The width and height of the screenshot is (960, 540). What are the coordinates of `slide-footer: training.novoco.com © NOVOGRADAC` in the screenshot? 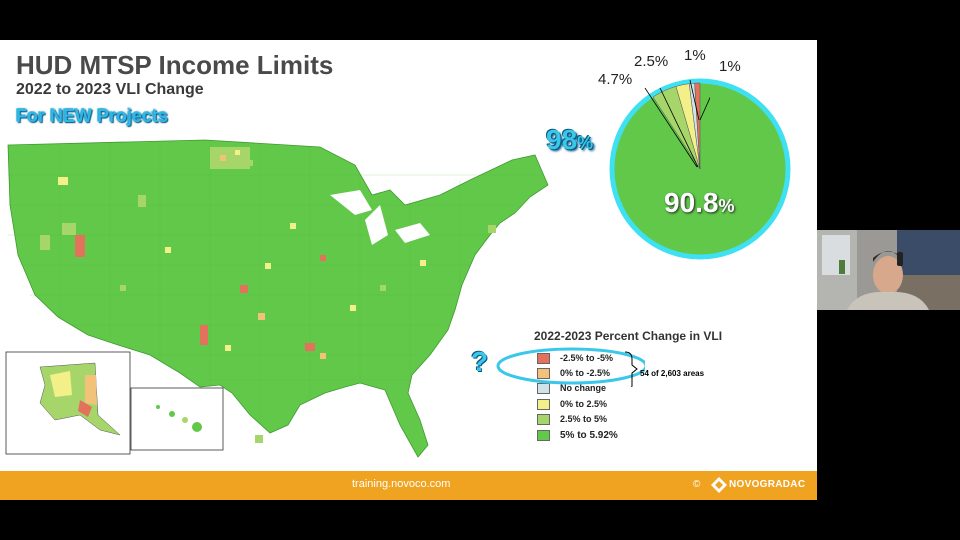 It's located at (408, 485).